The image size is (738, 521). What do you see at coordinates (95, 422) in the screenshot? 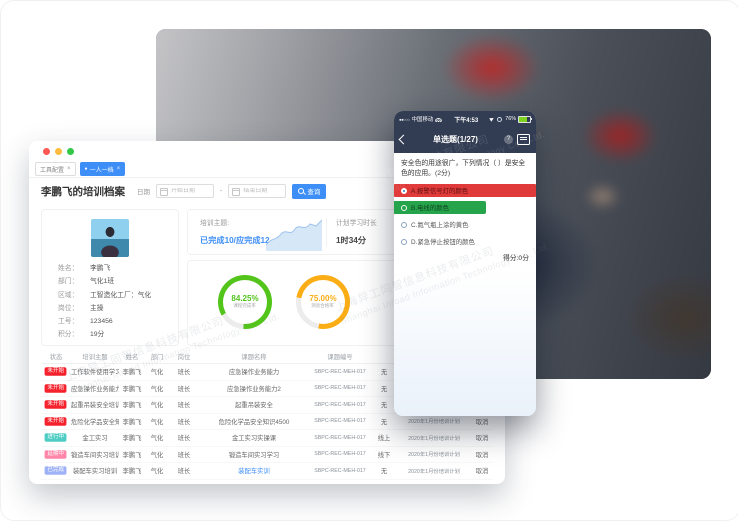
I see `topic-cell: 危险化学品安全知识4500` at bounding box center [95, 422].